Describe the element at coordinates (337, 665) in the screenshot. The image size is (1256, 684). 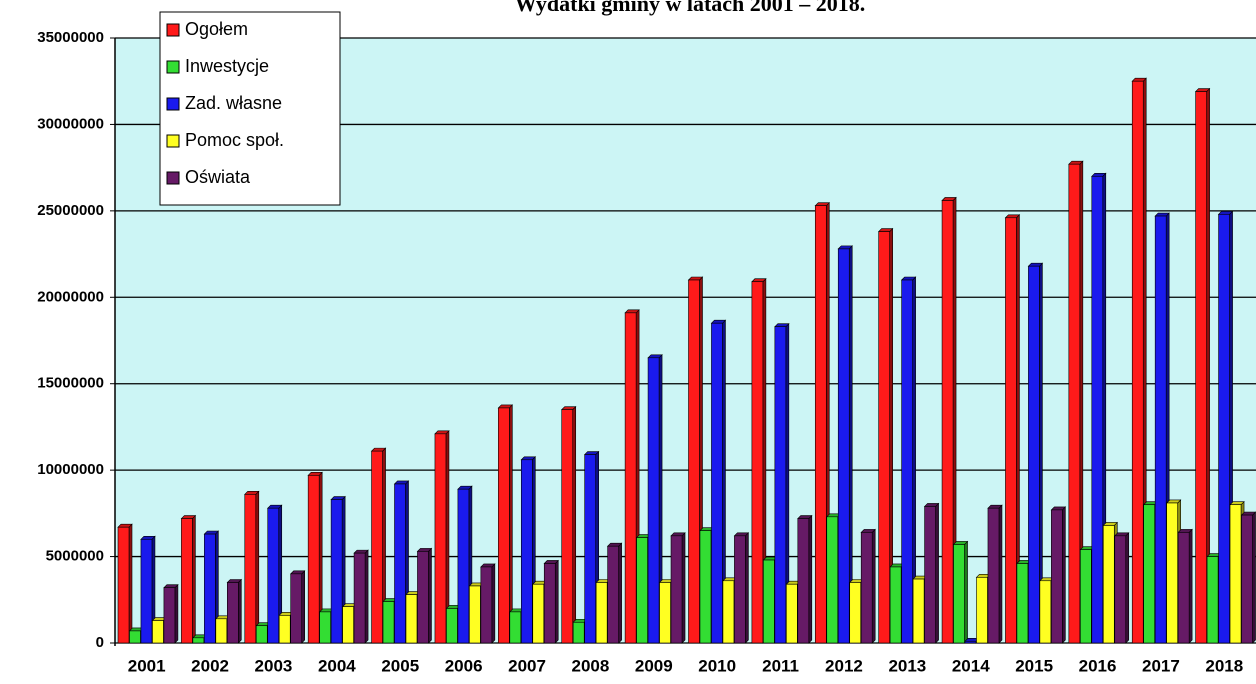
I see `x-tick-label: 2004` at that location.